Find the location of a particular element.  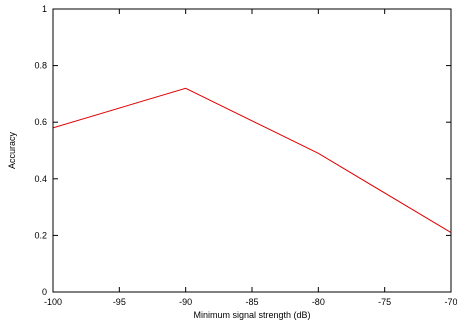

x-tick-label: -95 is located at coordinates (119, 302).